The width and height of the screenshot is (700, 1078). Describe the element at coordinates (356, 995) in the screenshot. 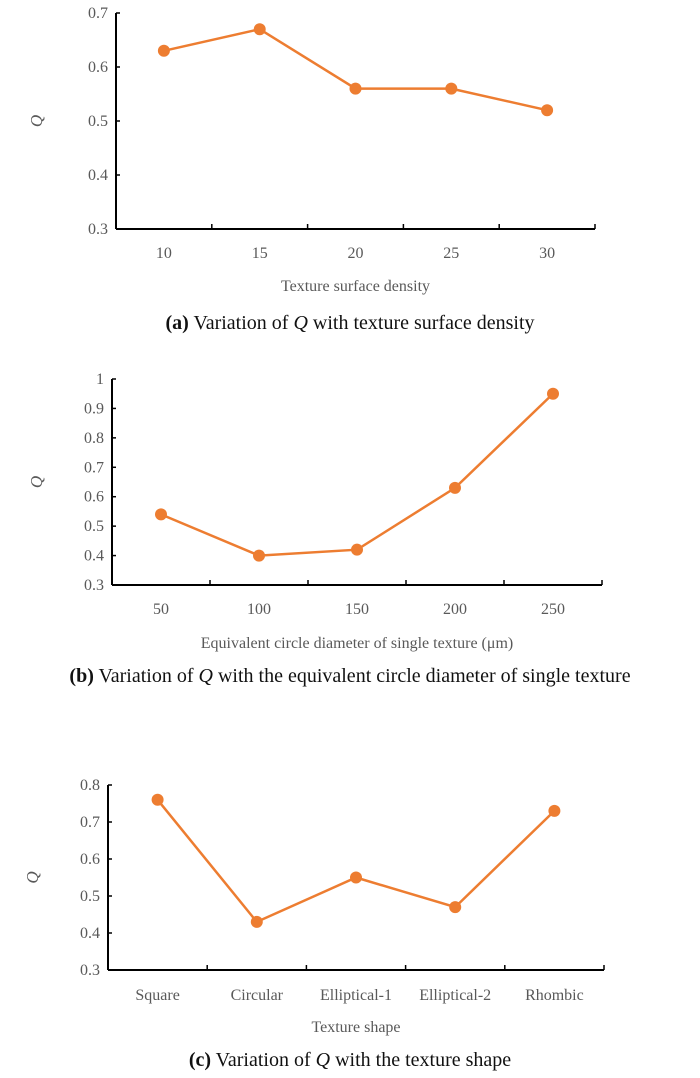

I see `x-tick-label: Elliptical-1` at that location.